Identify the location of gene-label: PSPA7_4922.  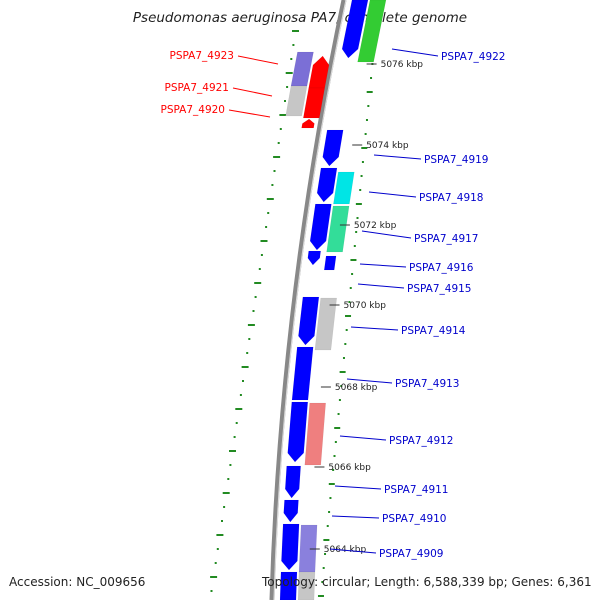
(473, 57).